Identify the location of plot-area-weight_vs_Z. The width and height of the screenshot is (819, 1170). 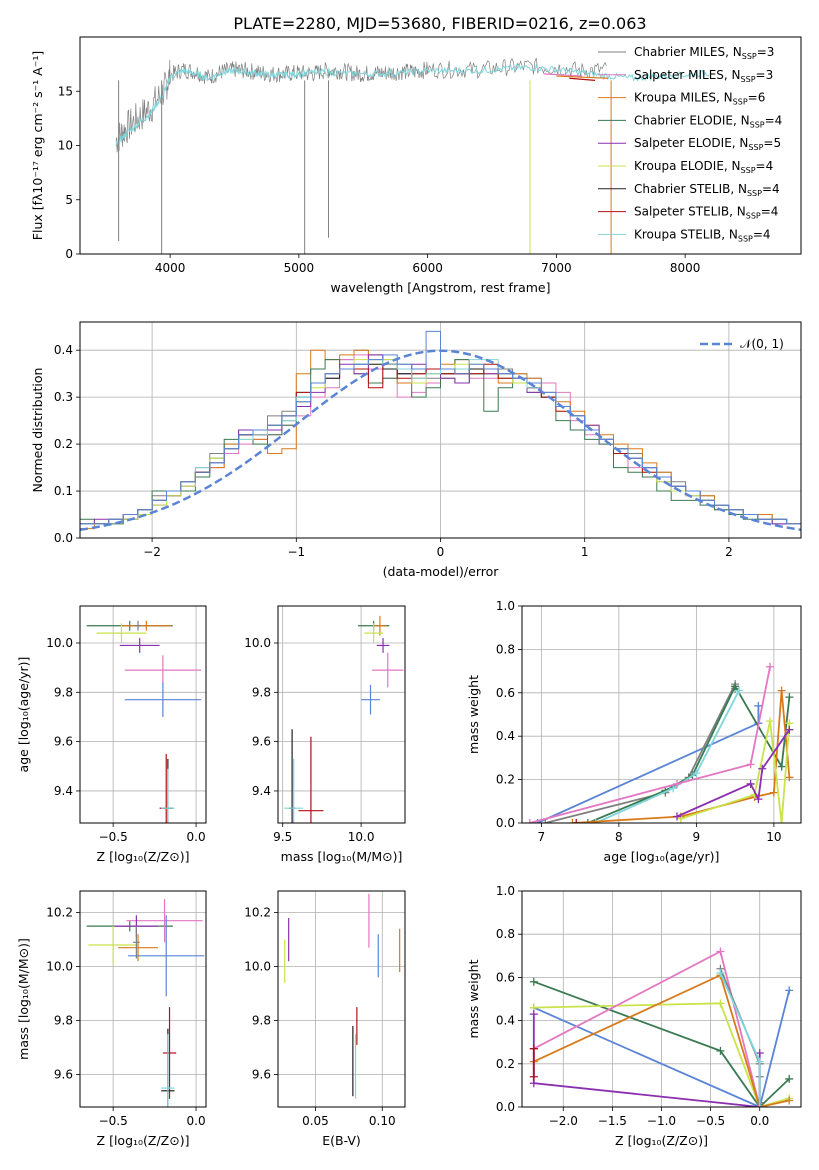
(661, 1027).